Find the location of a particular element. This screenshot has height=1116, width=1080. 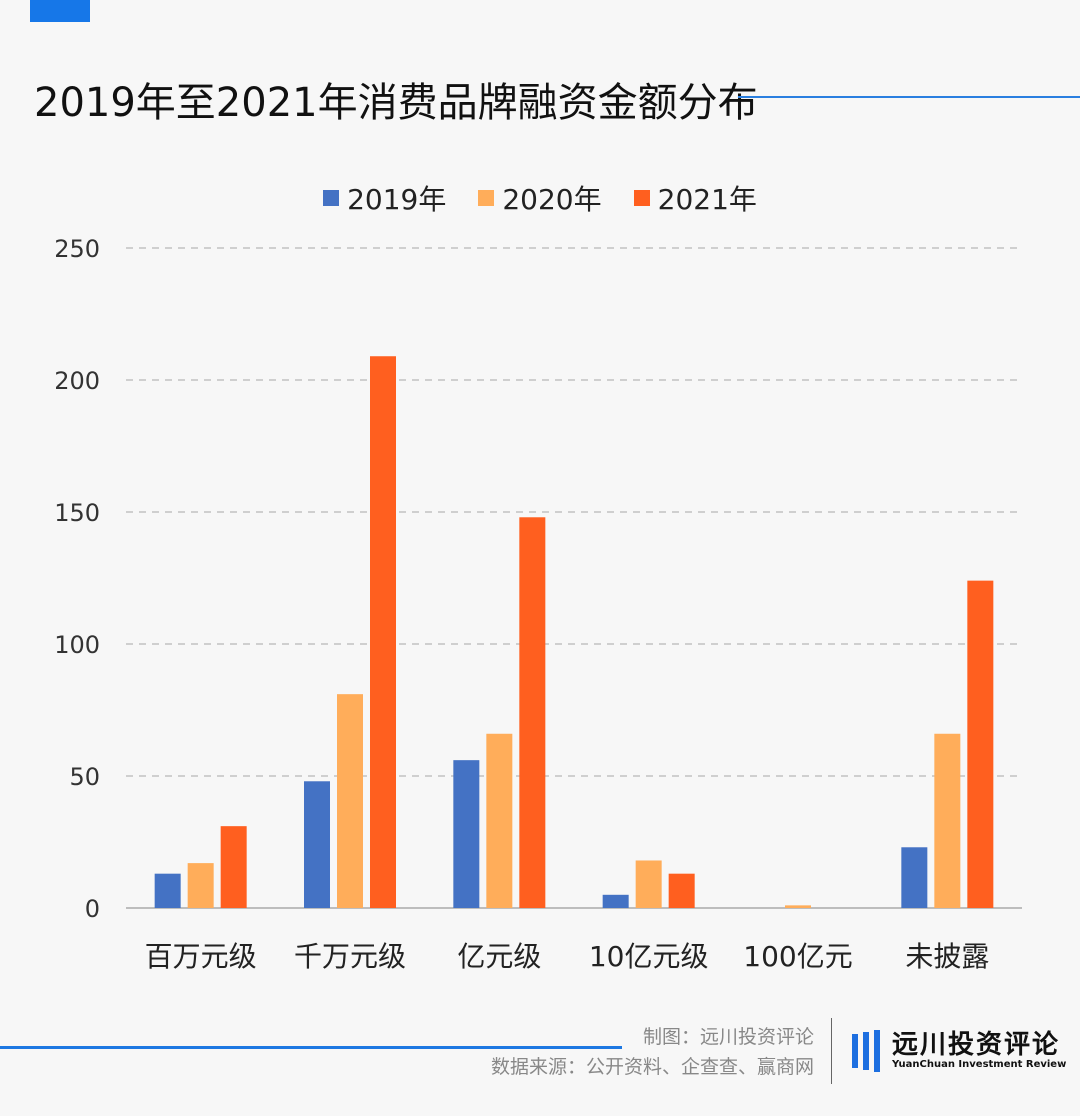

bar-2020年-亿元级 is located at coordinates (499, 820).